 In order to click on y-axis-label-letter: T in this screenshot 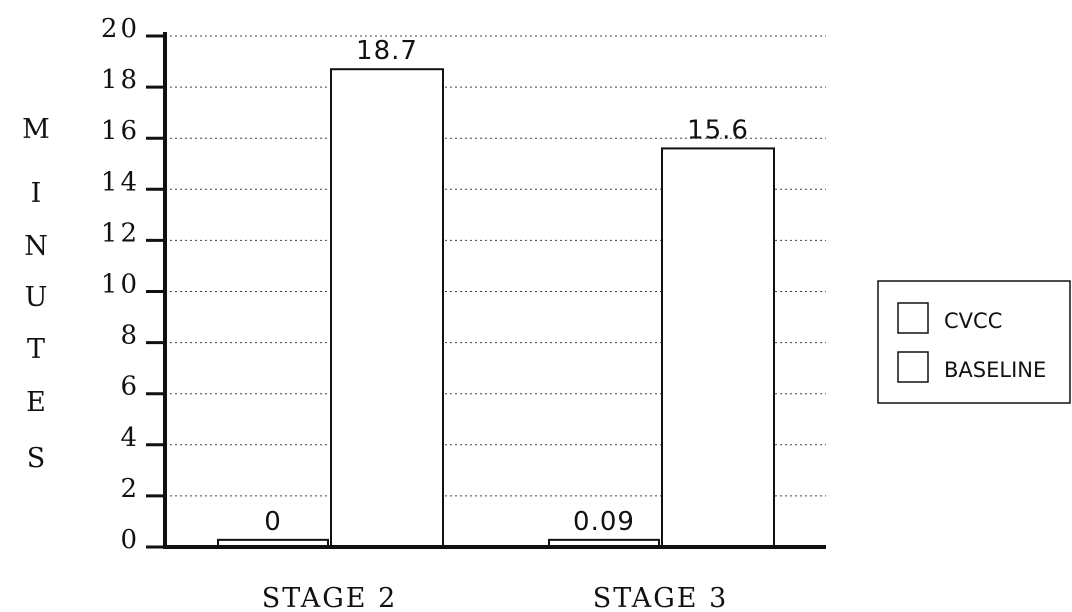, I will do `click(36, 349)`.